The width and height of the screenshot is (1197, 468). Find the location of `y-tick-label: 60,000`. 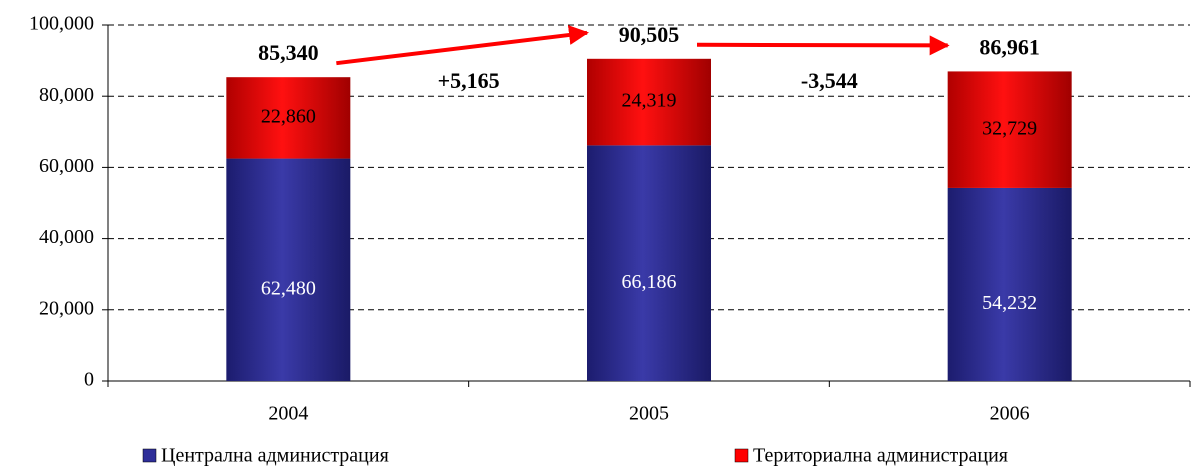

y-tick-label: 60,000 is located at coordinates (66, 166).